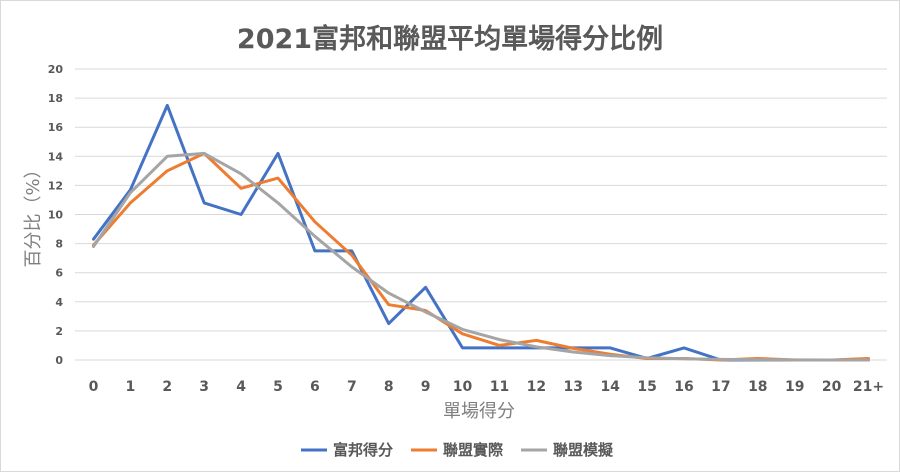 The height and width of the screenshot is (472, 900). I want to click on chart-title: 2021富邦和聯盟平均單場得分比例, so click(450, 39).